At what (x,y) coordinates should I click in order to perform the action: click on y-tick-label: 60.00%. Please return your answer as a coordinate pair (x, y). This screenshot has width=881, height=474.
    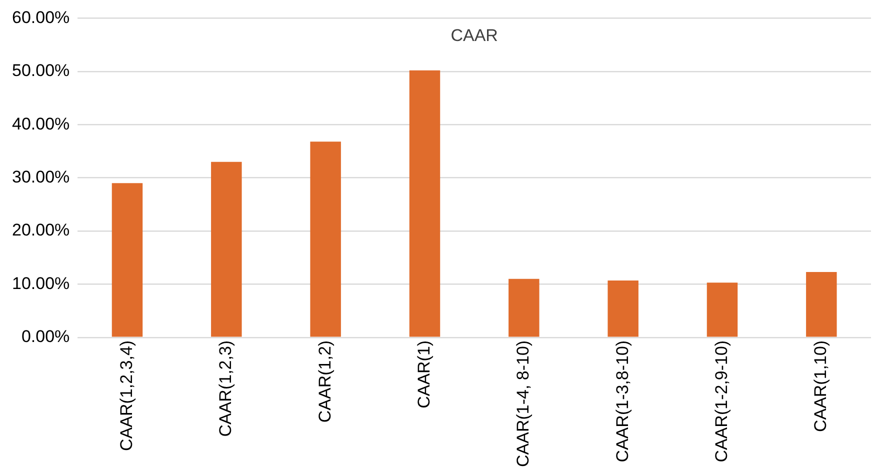
    Looking at the image, I should click on (41, 17).